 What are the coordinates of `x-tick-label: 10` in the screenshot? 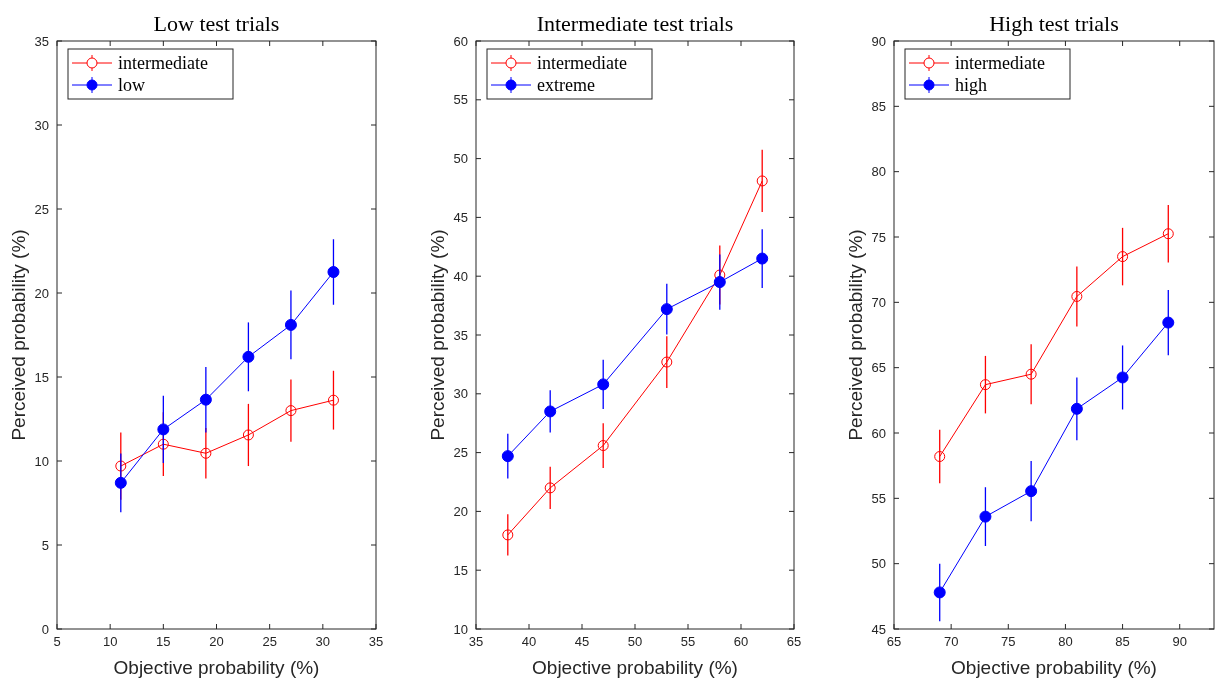 It's located at (110, 641).